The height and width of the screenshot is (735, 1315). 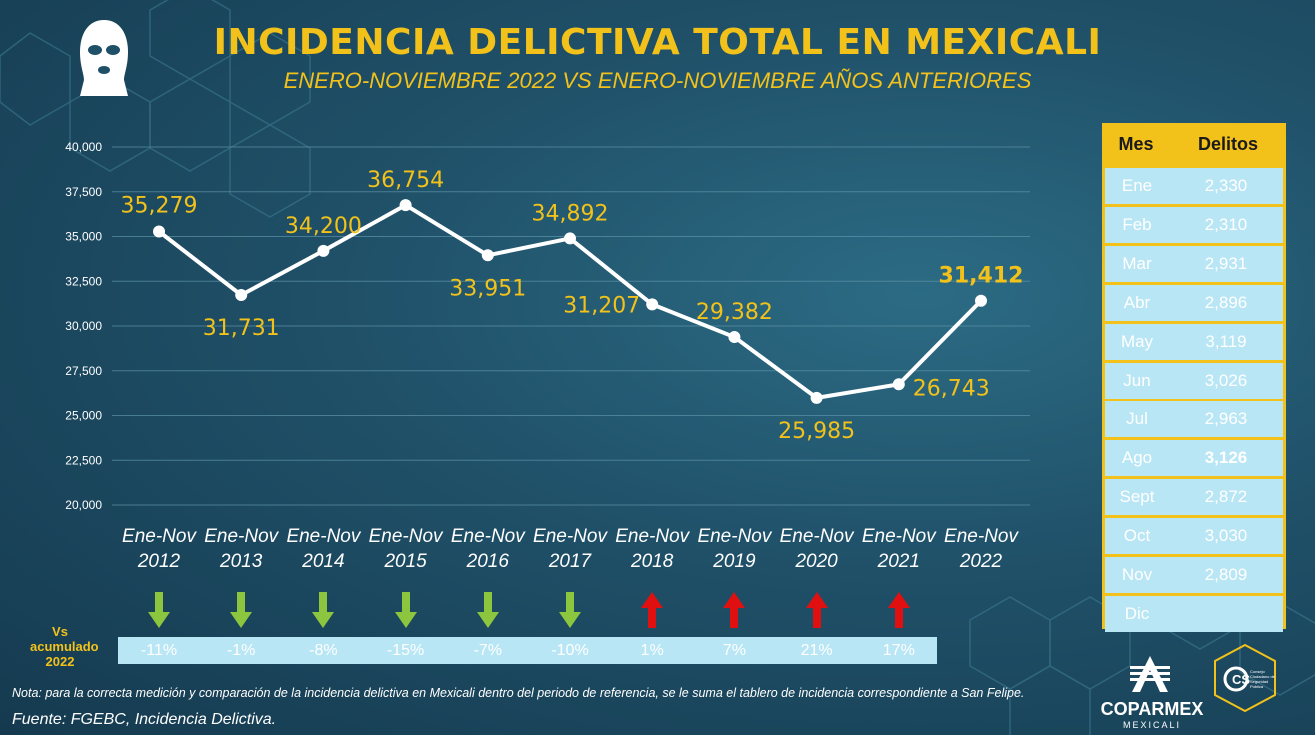 I want to click on month-cell: Jul, so click(x=1137, y=419).